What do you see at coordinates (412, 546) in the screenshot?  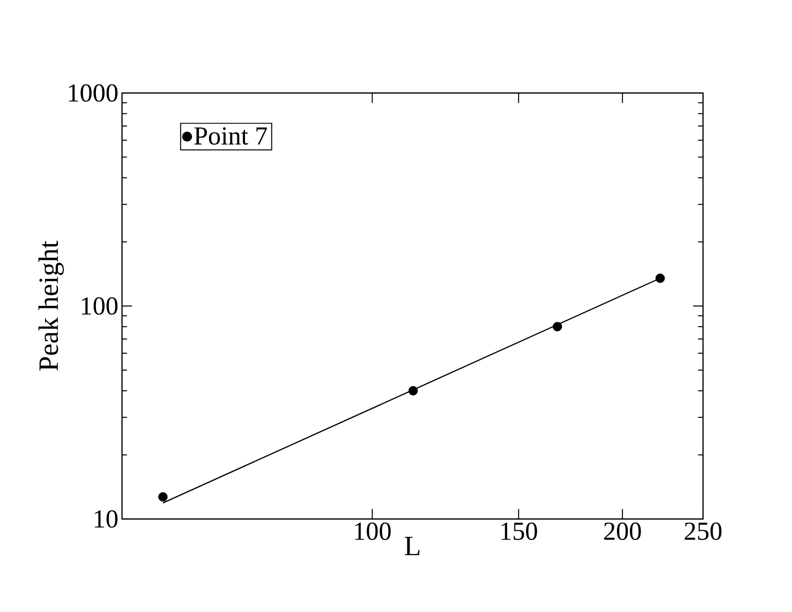 I see `x-axis-title: L` at bounding box center [412, 546].